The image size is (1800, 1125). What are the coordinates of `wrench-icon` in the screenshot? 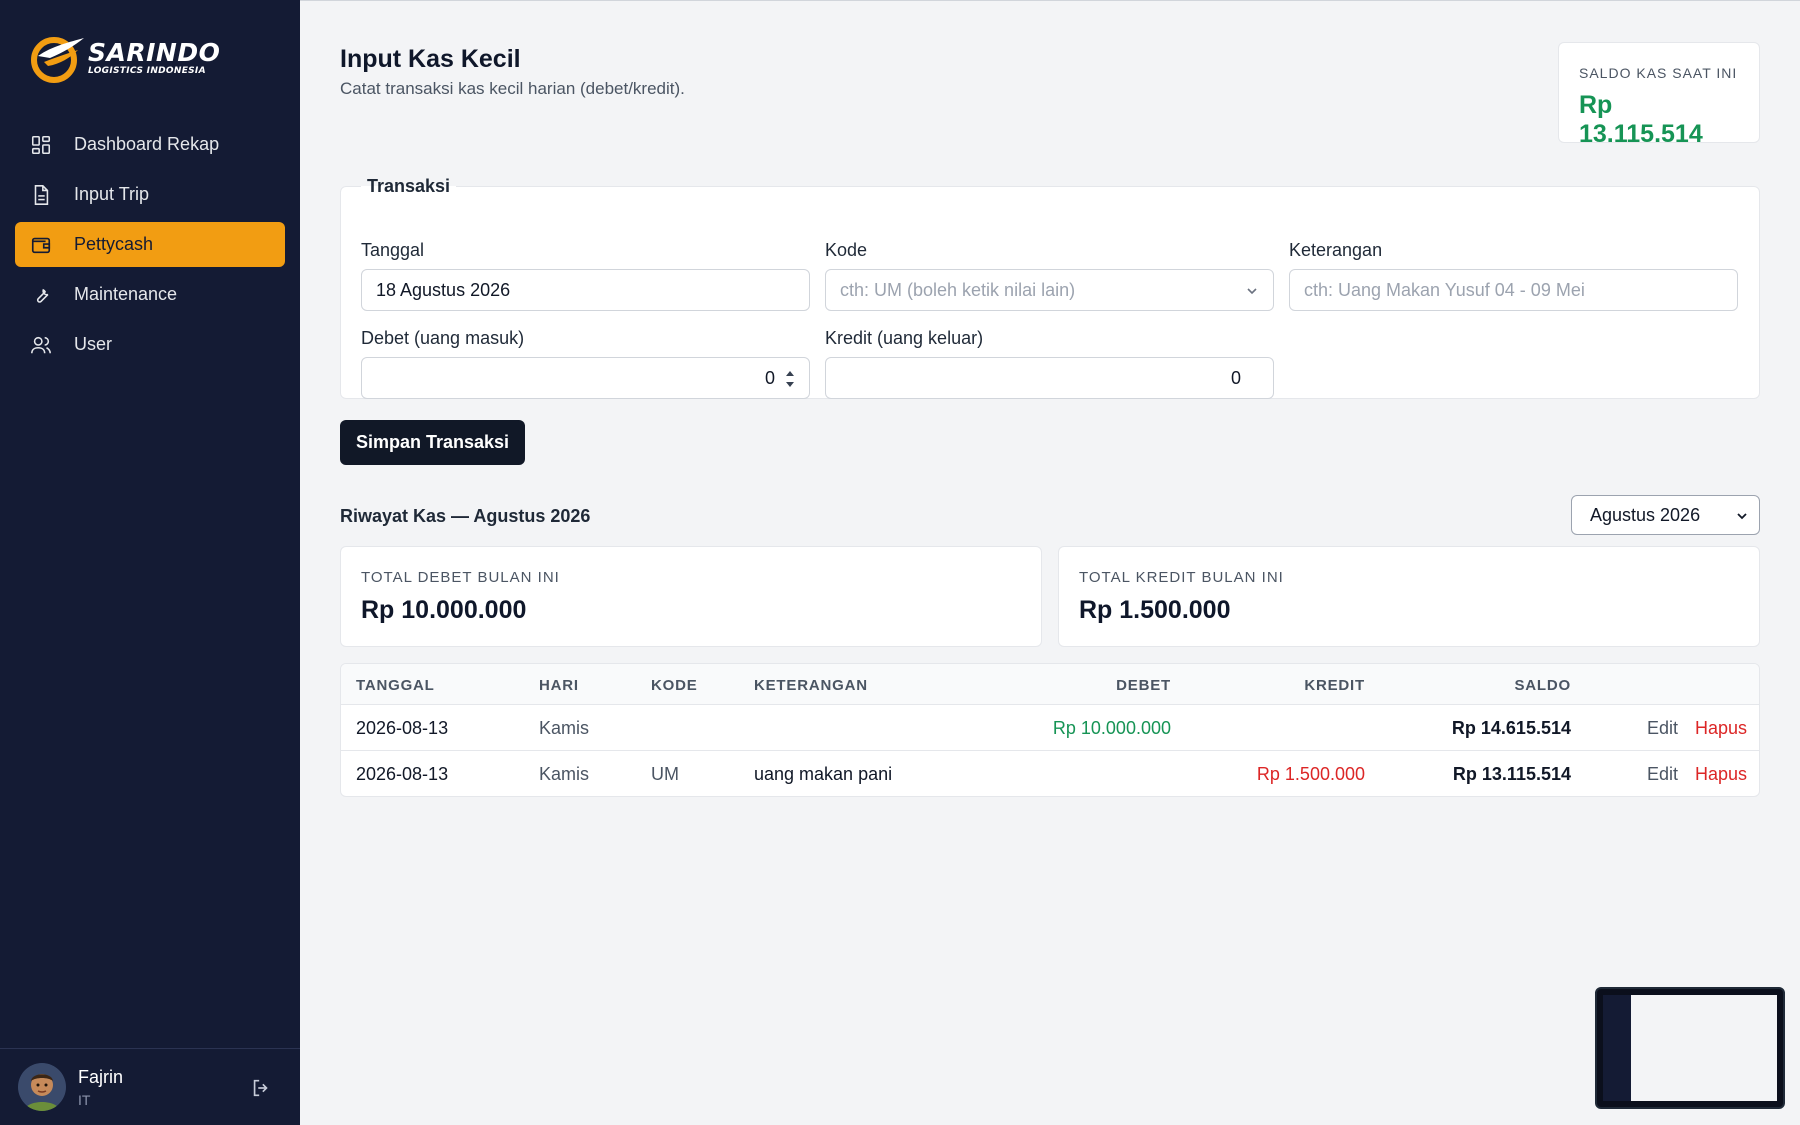 It's located at (42, 295).